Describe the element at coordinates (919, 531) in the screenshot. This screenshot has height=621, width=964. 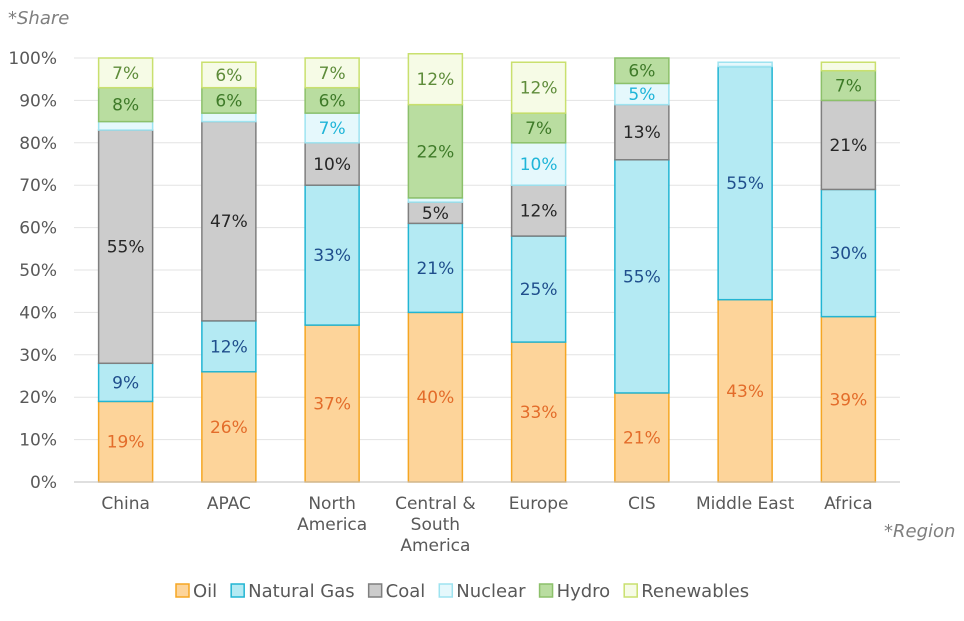
I see `x-axis-title: *Region` at that location.